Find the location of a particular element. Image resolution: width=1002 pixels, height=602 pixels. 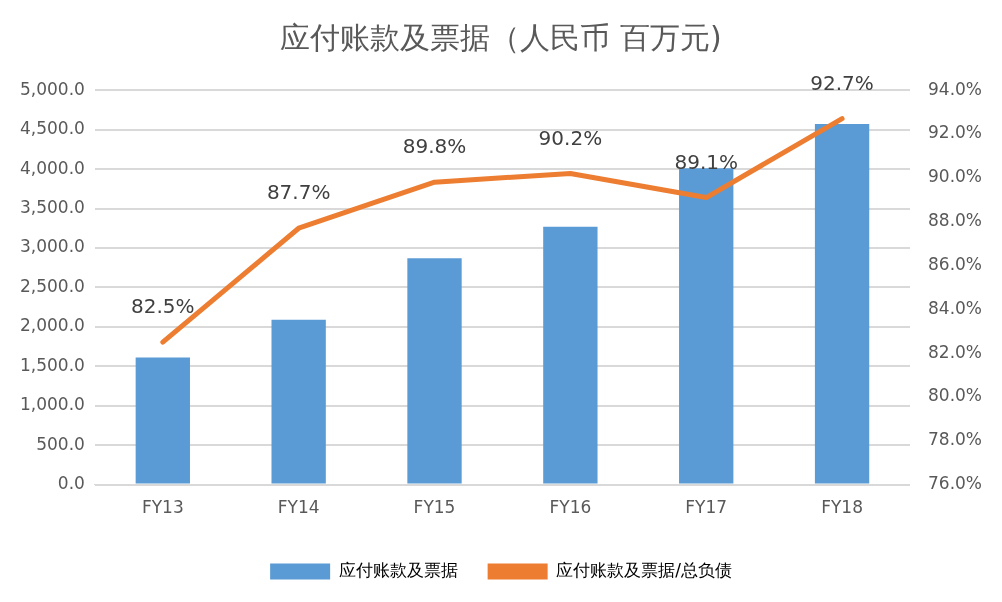

data-label: 90.2% is located at coordinates (570, 137).